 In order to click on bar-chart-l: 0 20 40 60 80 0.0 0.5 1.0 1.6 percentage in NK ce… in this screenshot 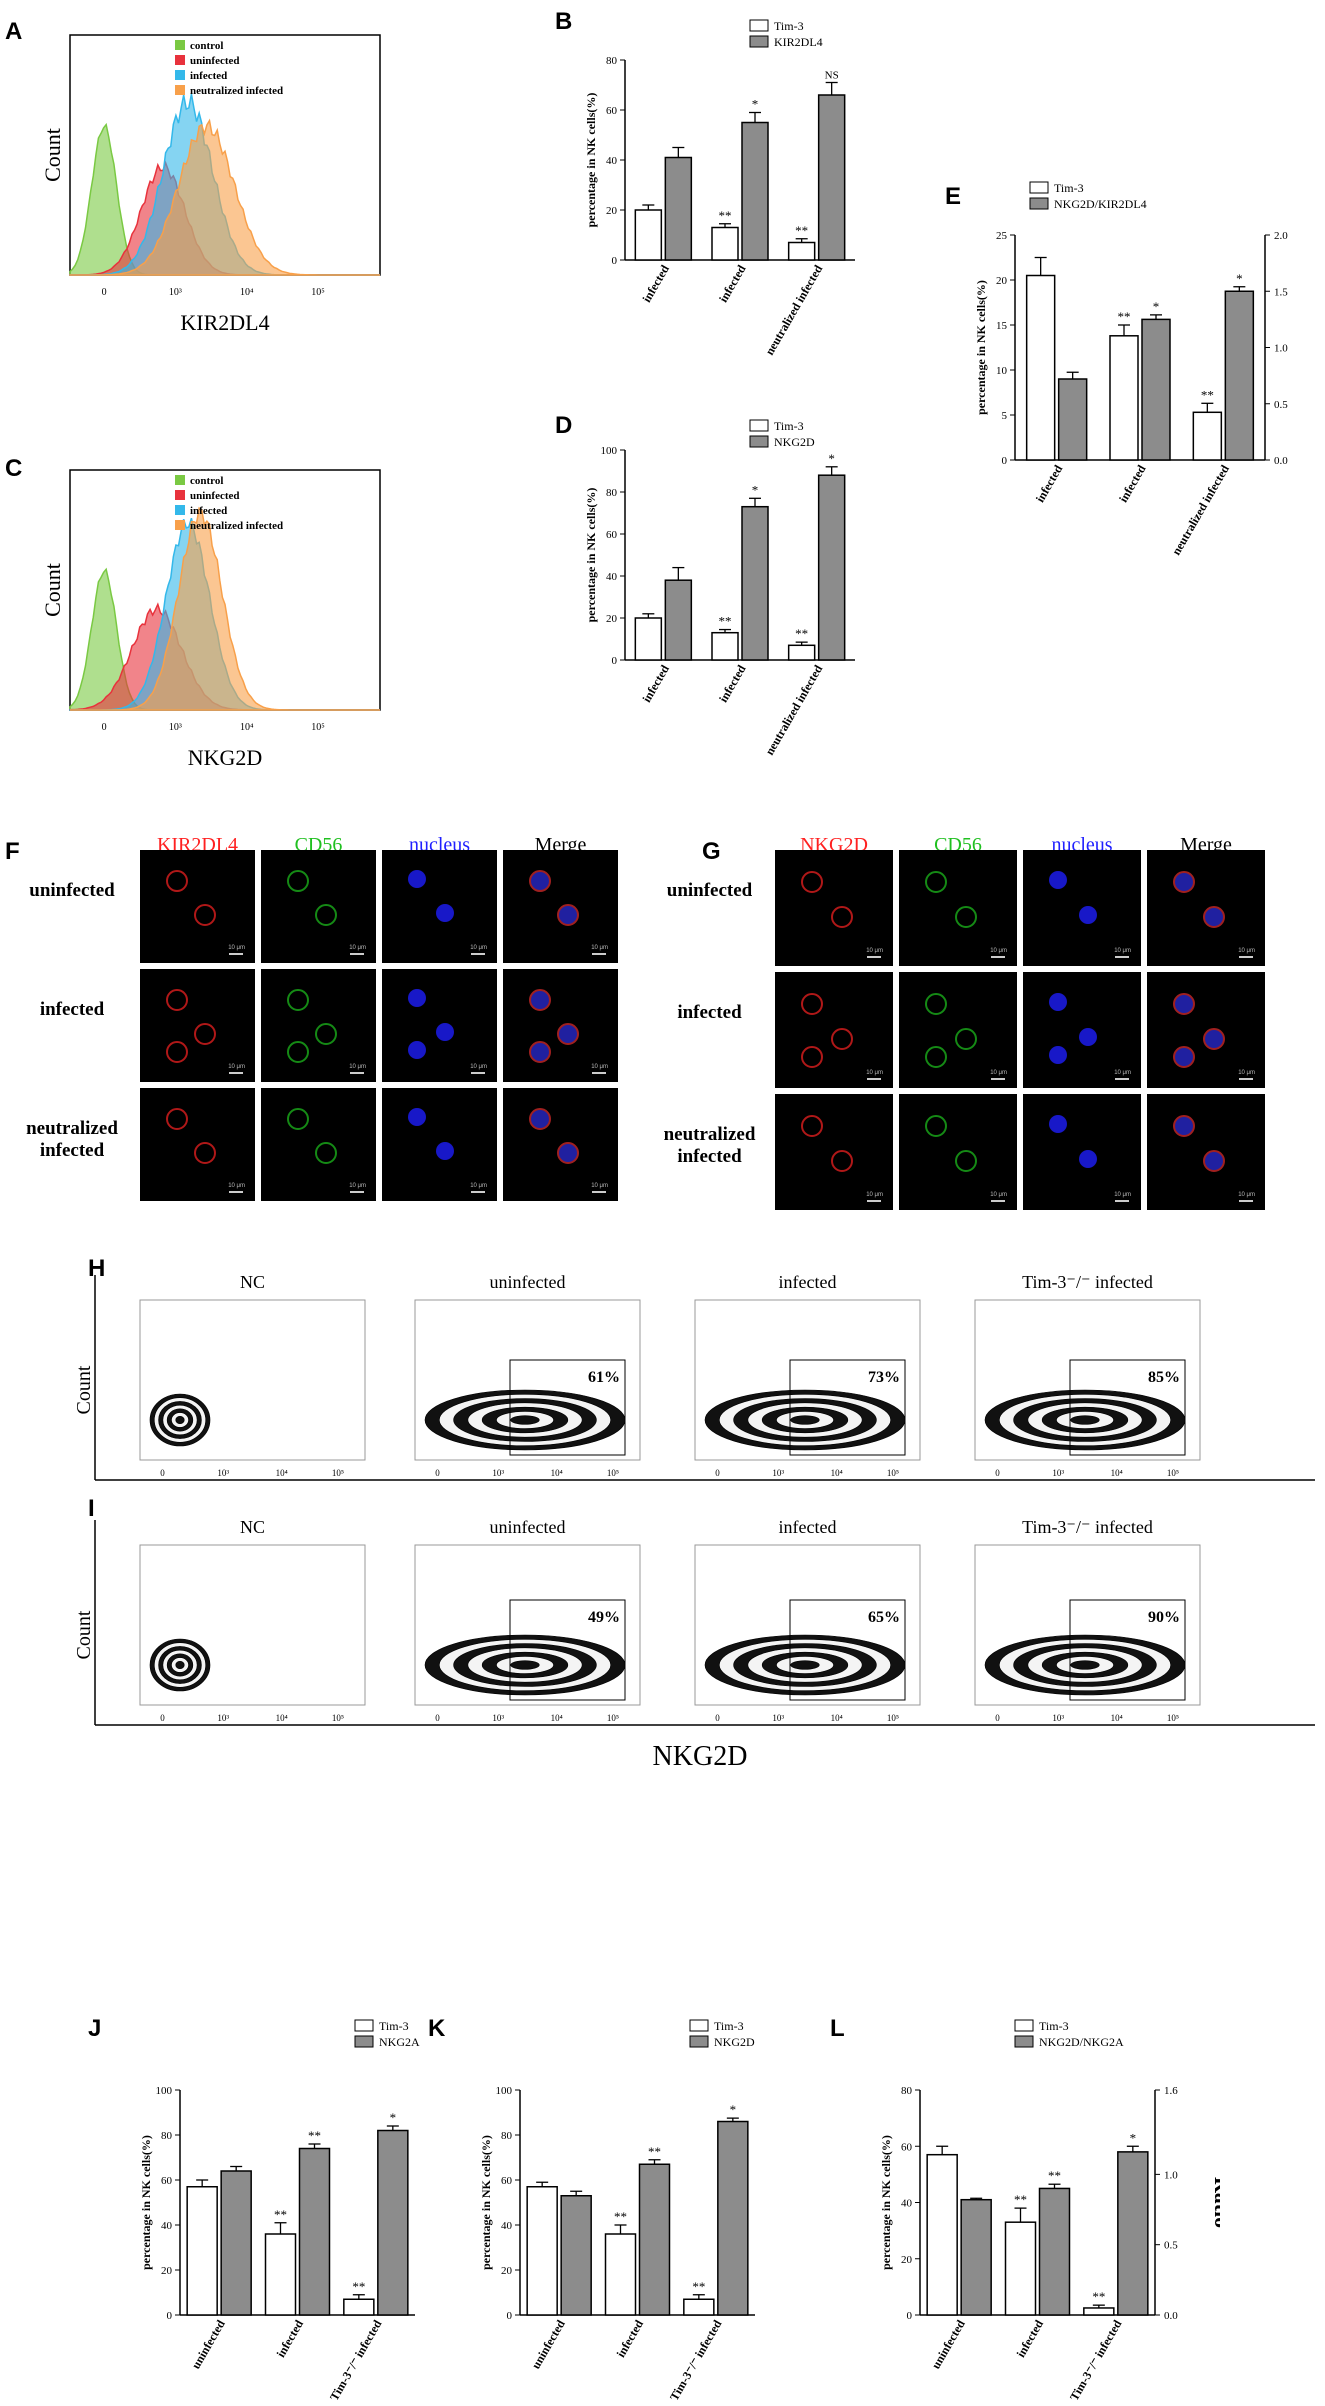, I will do `click(1049, 2211)`.